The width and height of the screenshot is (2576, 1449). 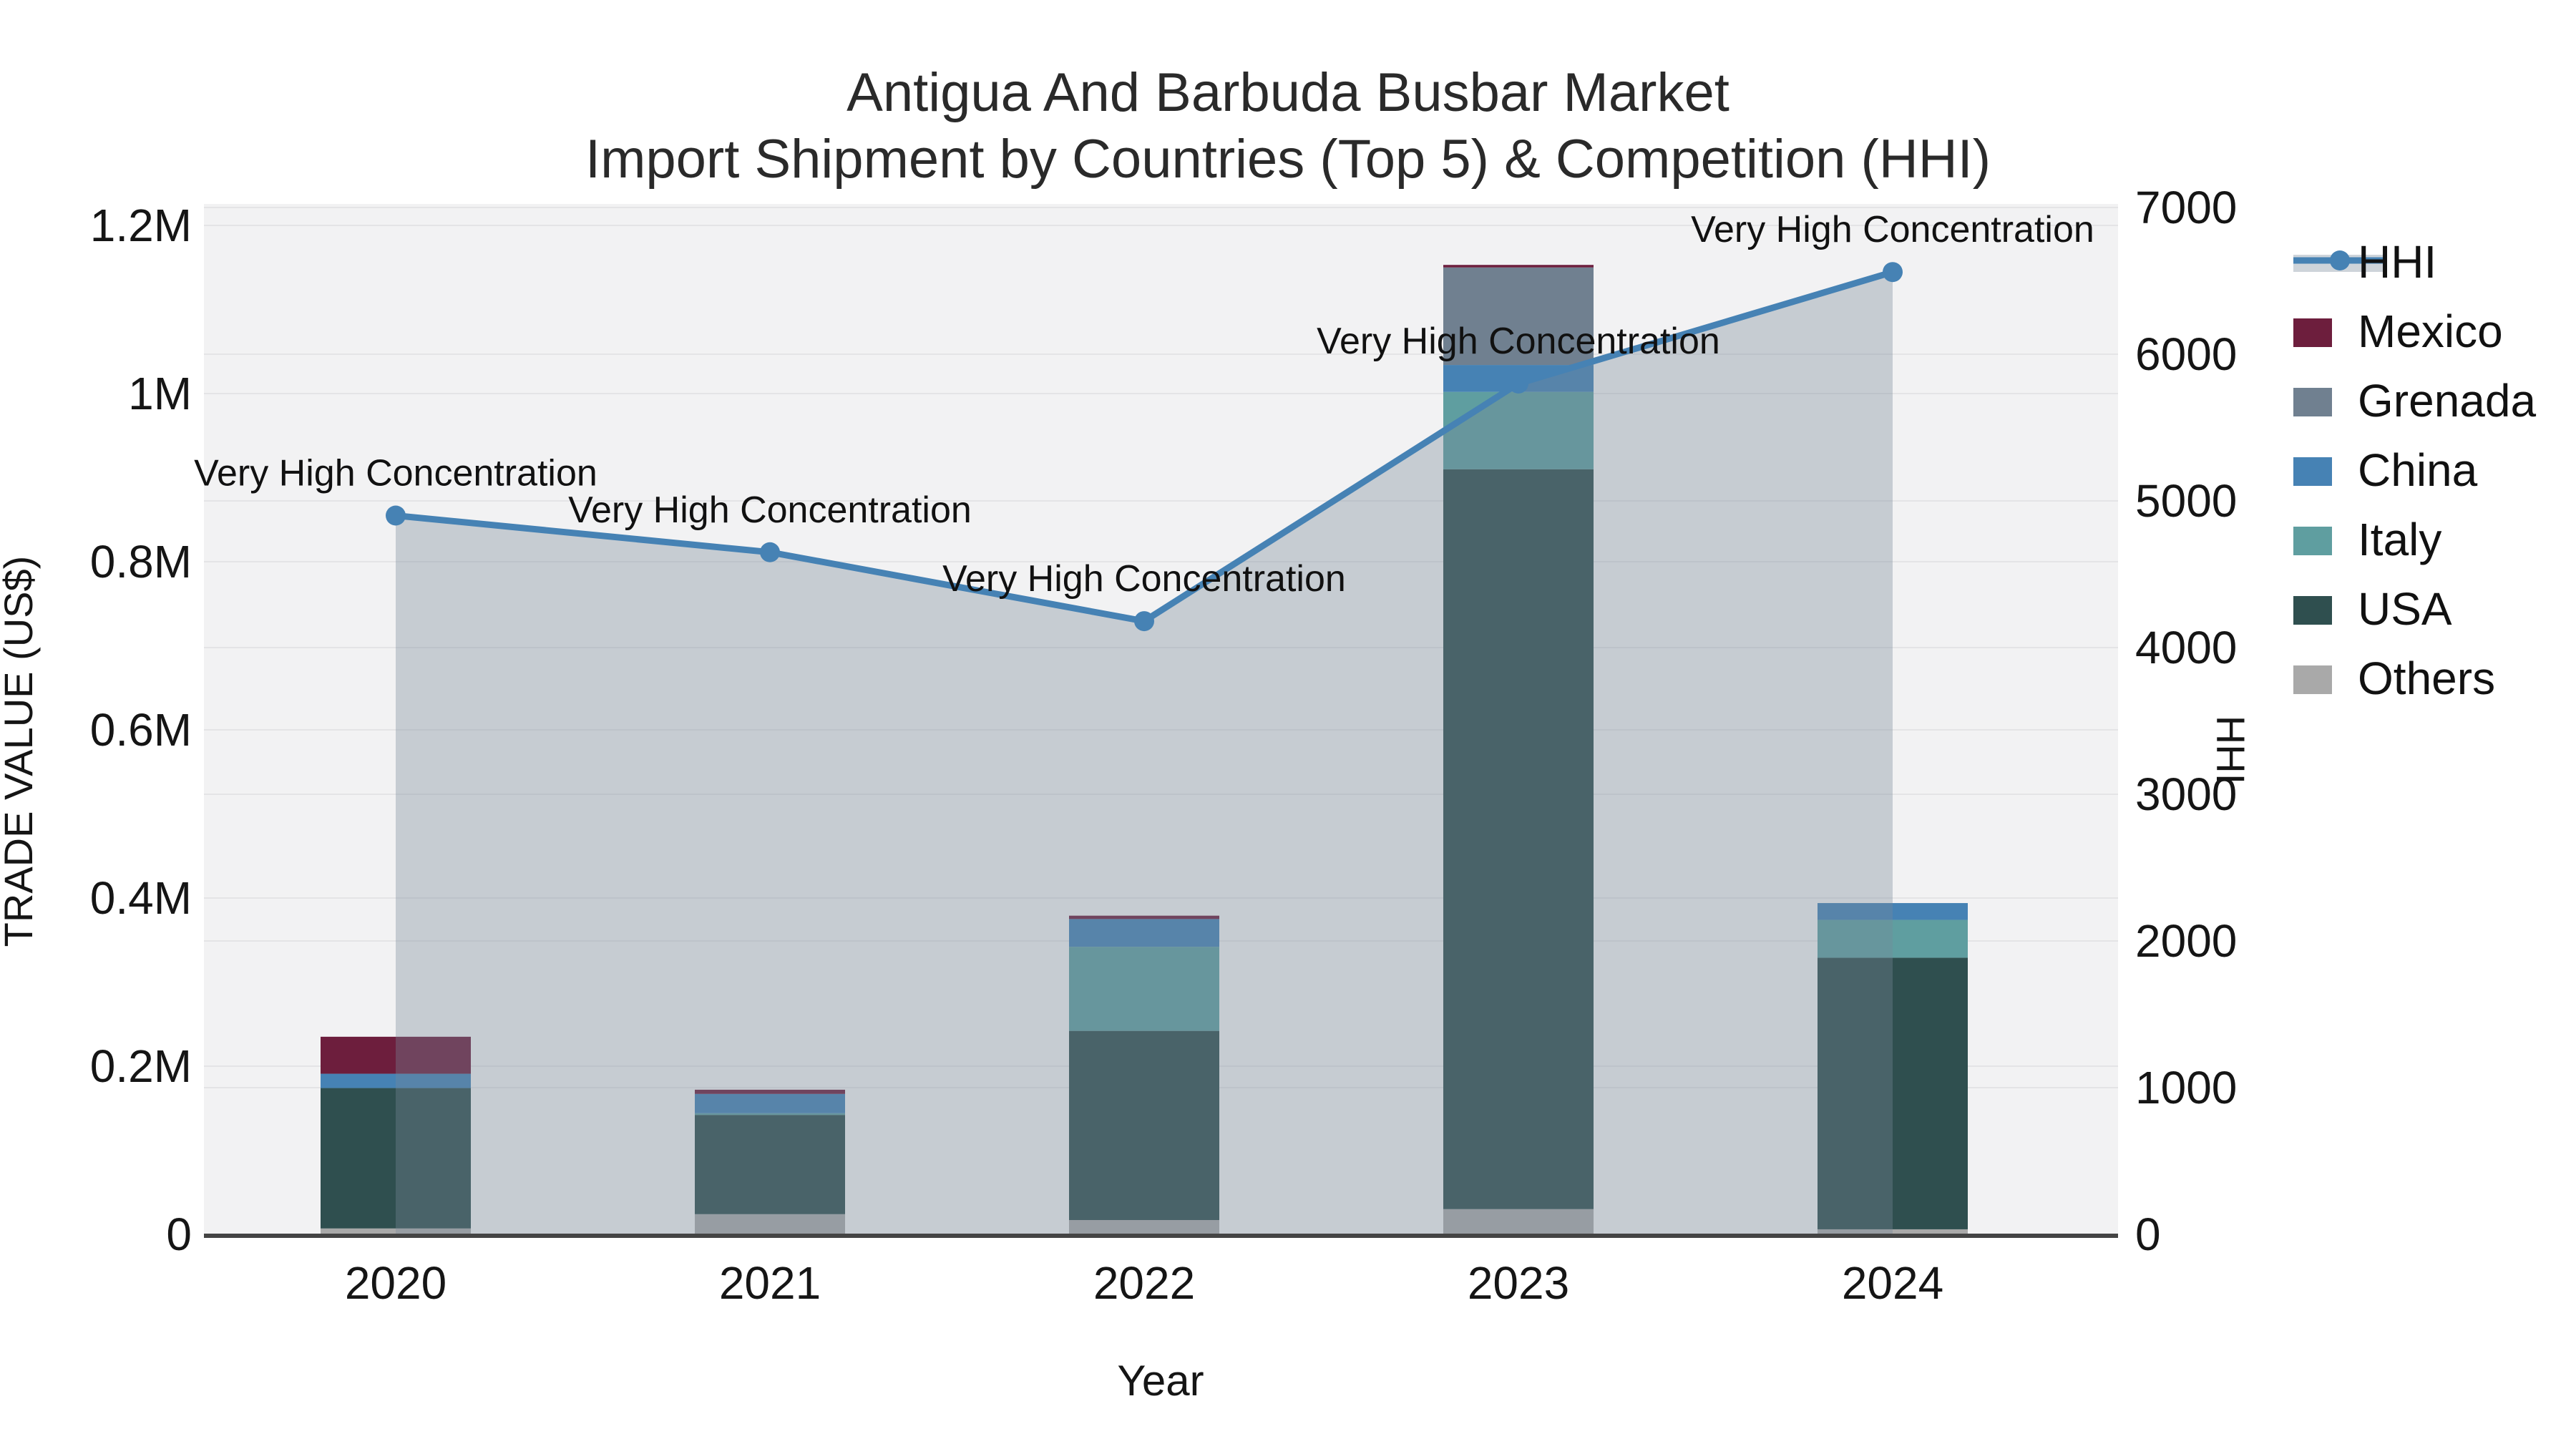 I want to click on bar-2022-others, so click(x=1144, y=1227).